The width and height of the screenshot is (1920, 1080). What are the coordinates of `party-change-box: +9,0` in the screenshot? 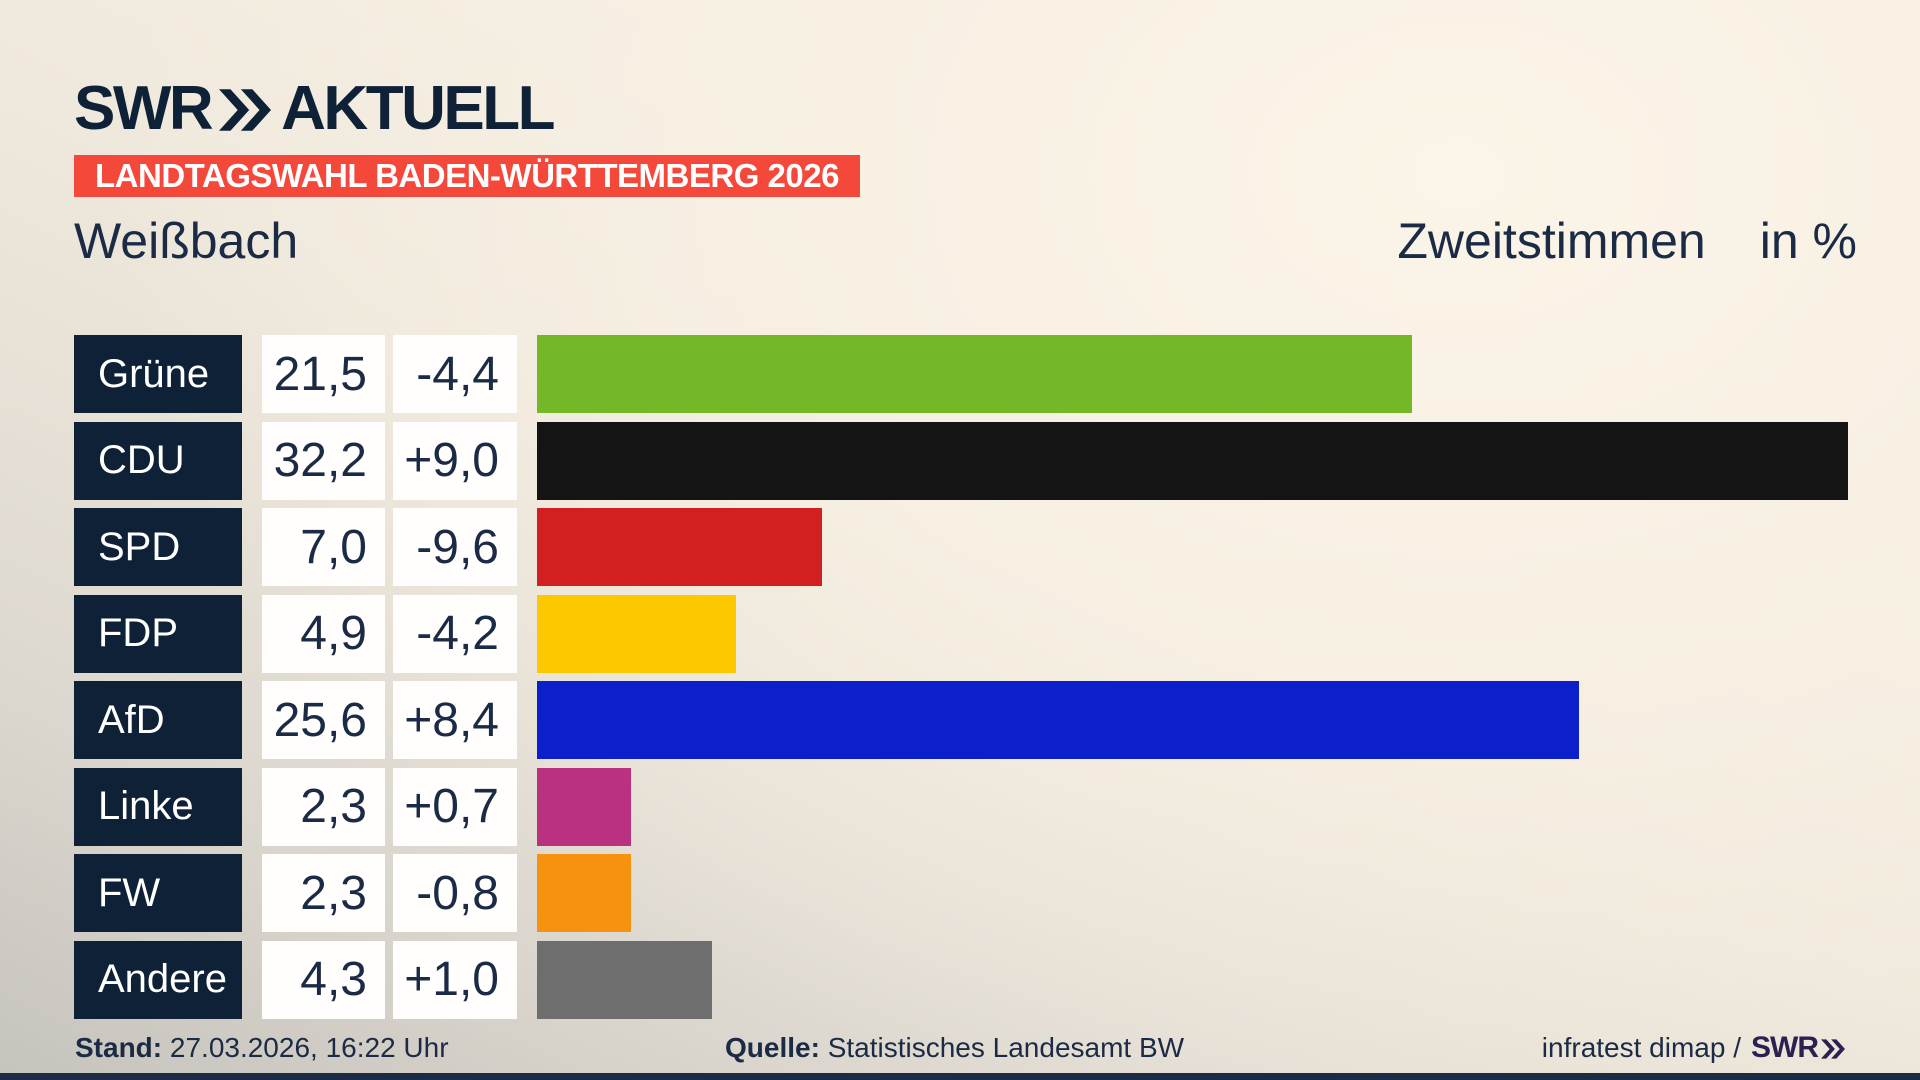 It's located at (455, 460).